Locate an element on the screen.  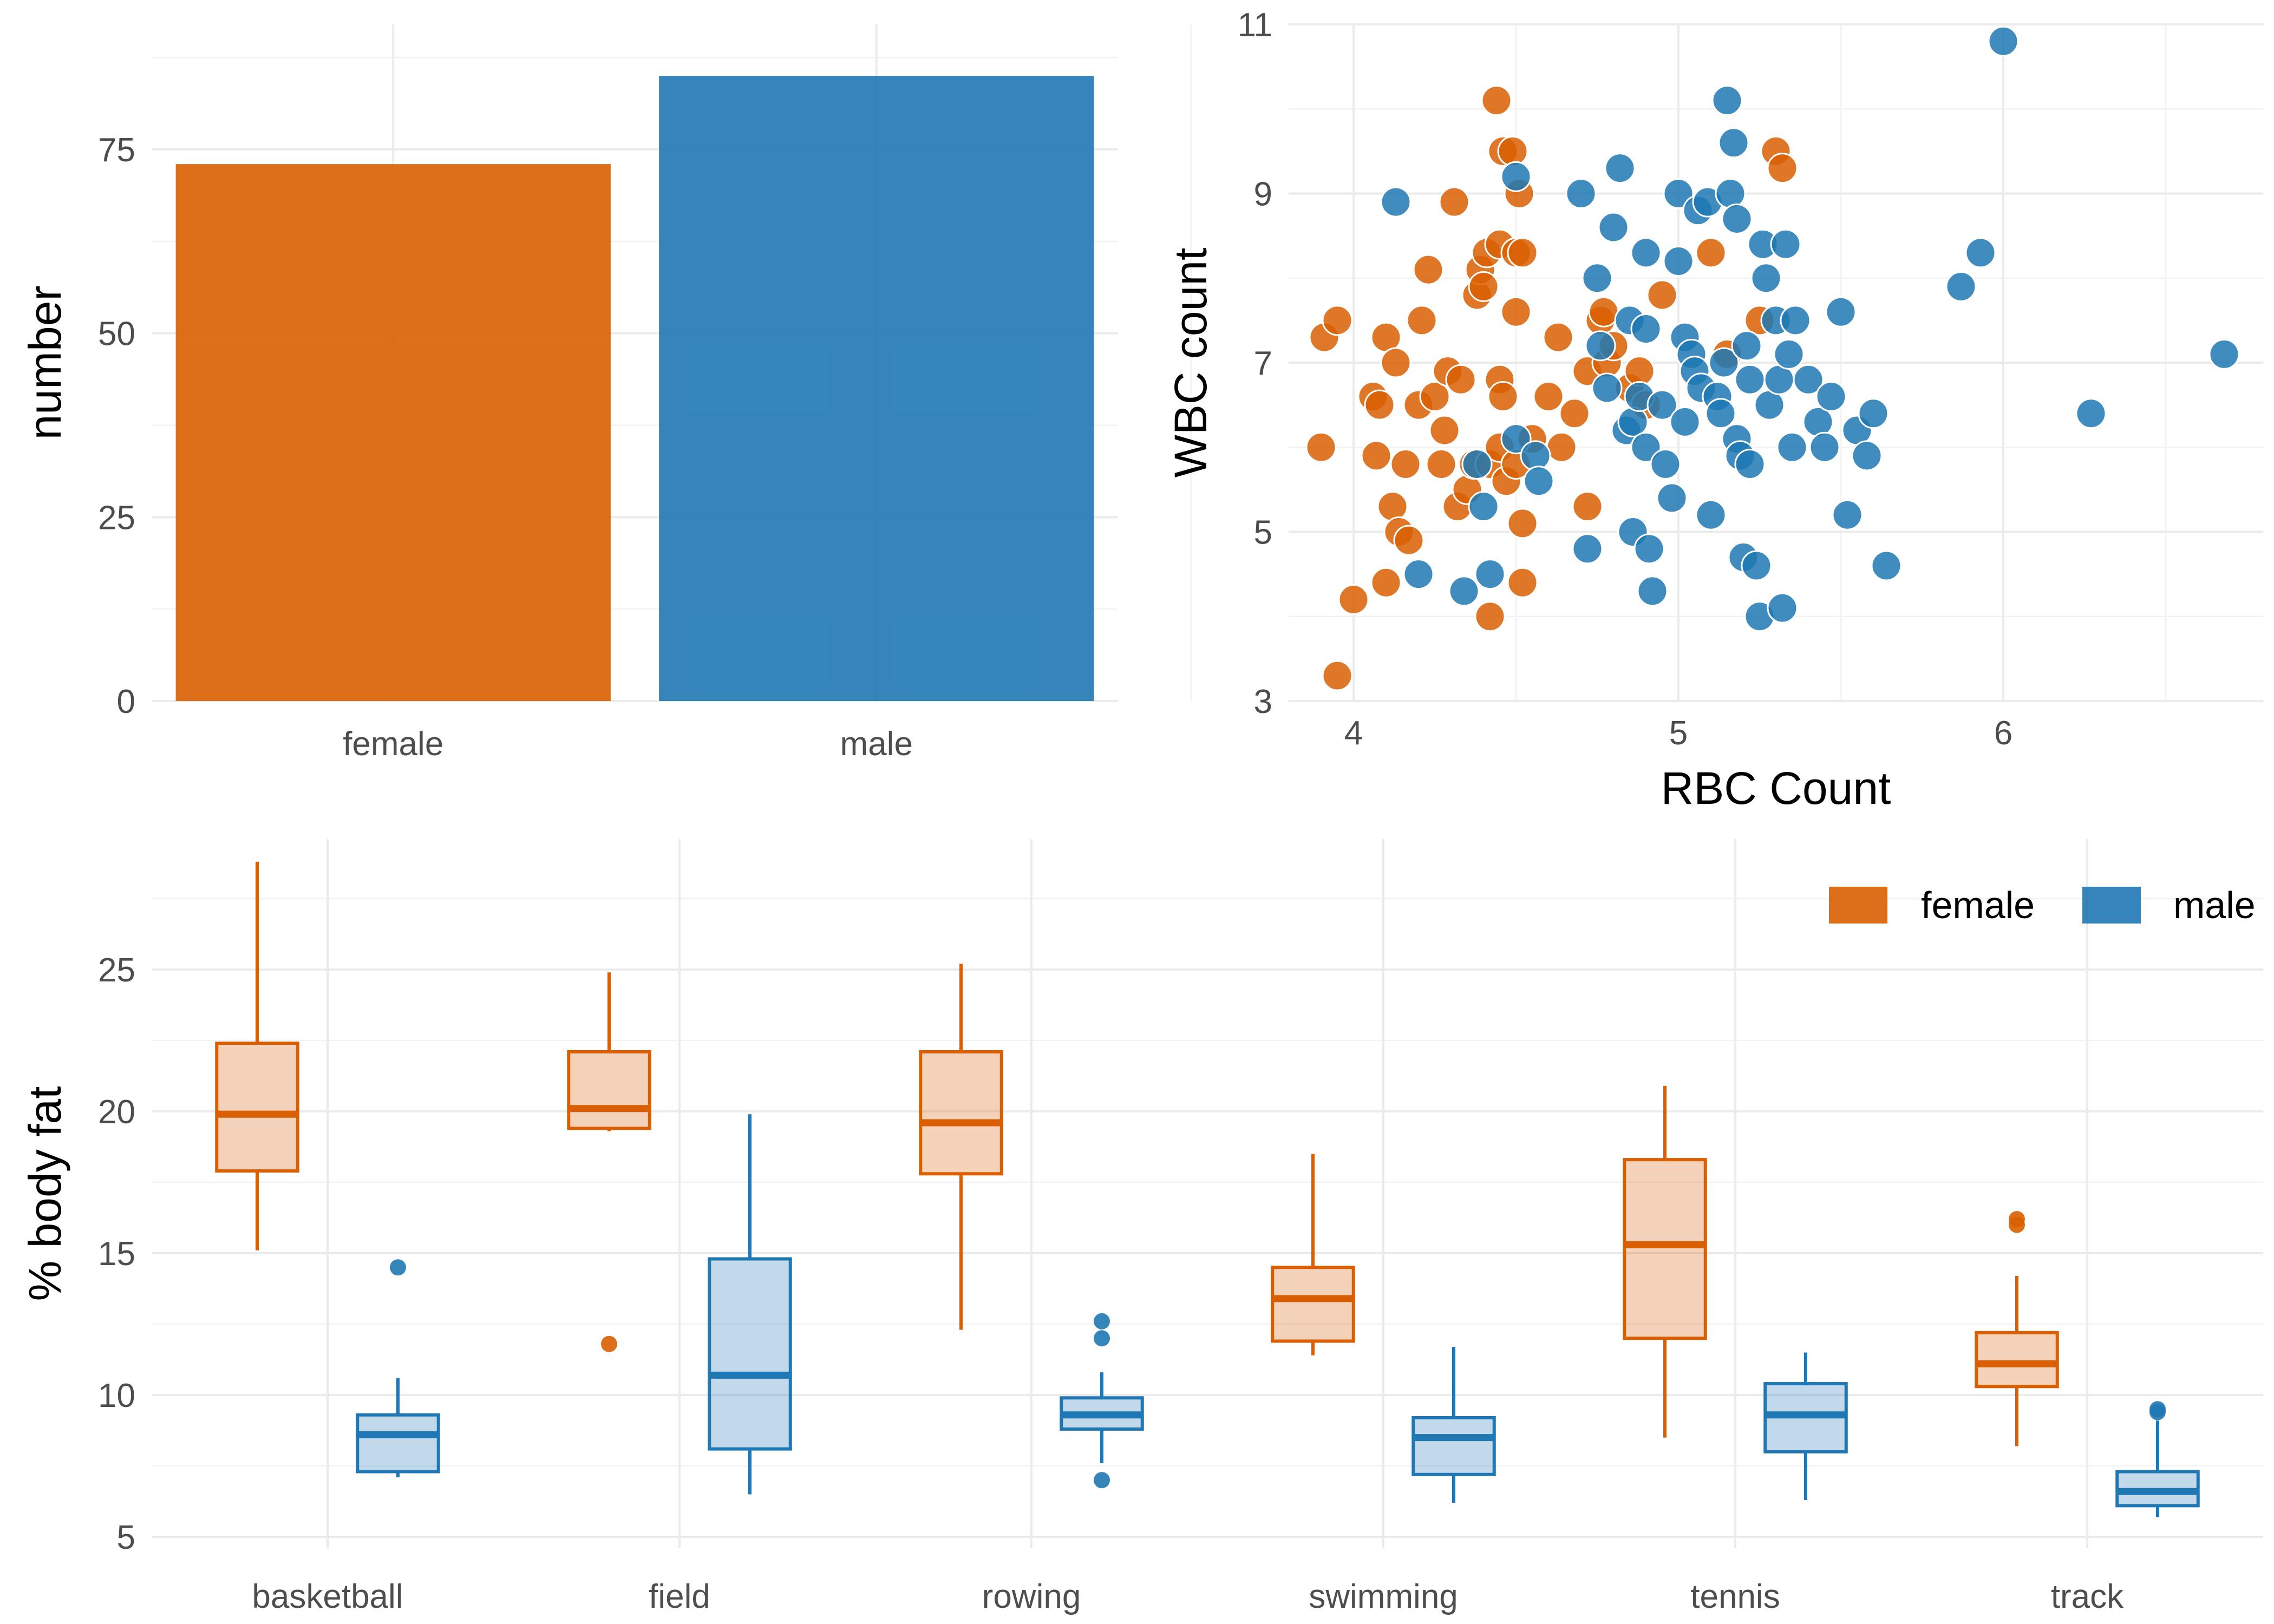
legend: female male is located at coordinates (2043, 905).